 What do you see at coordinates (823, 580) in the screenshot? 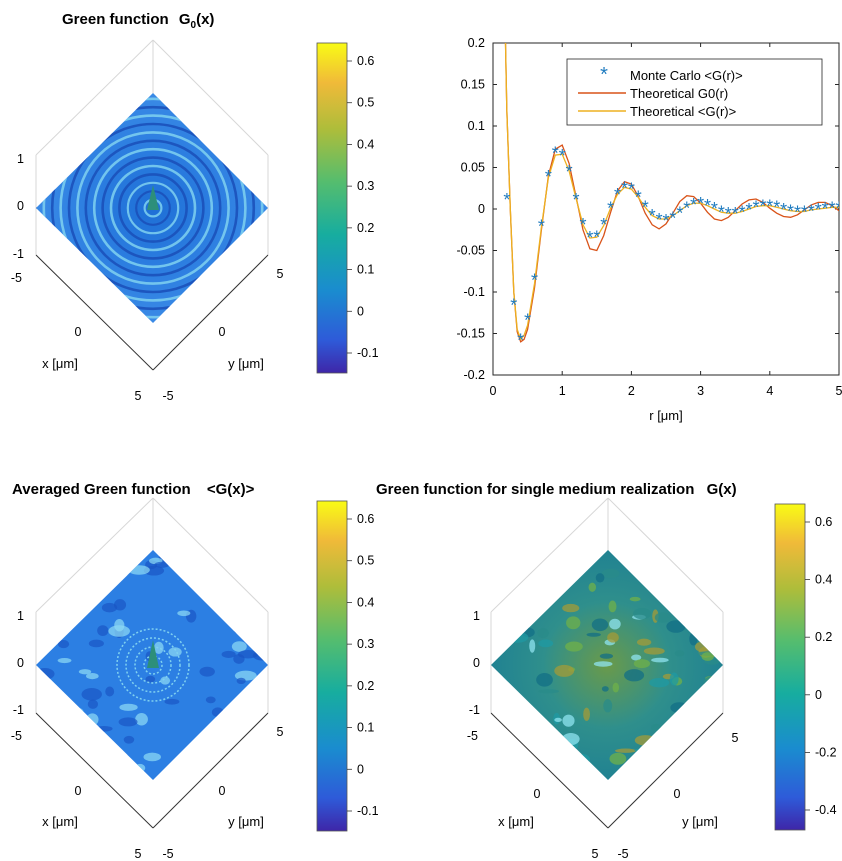
I see `colorbar-tick-label: 0.4` at bounding box center [823, 580].